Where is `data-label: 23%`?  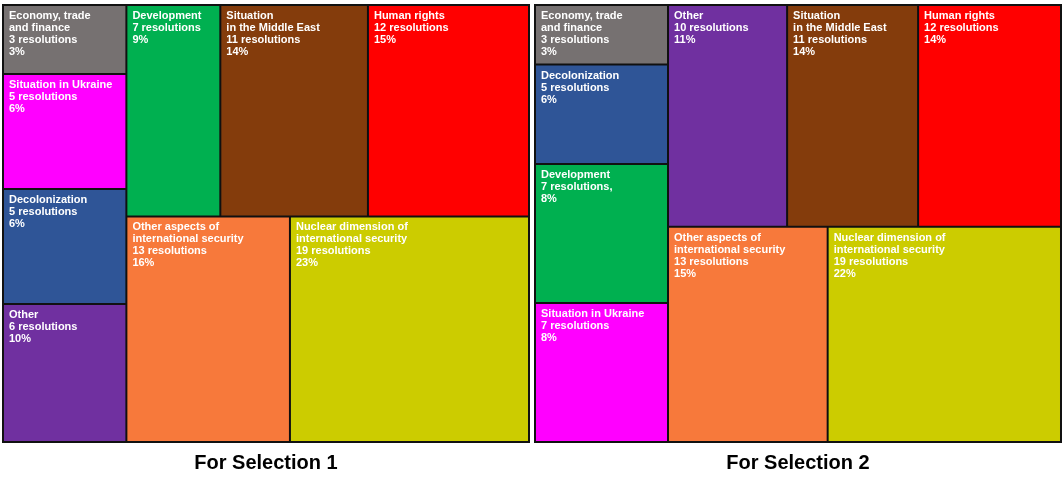
data-label: 23% is located at coordinates (307, 262).